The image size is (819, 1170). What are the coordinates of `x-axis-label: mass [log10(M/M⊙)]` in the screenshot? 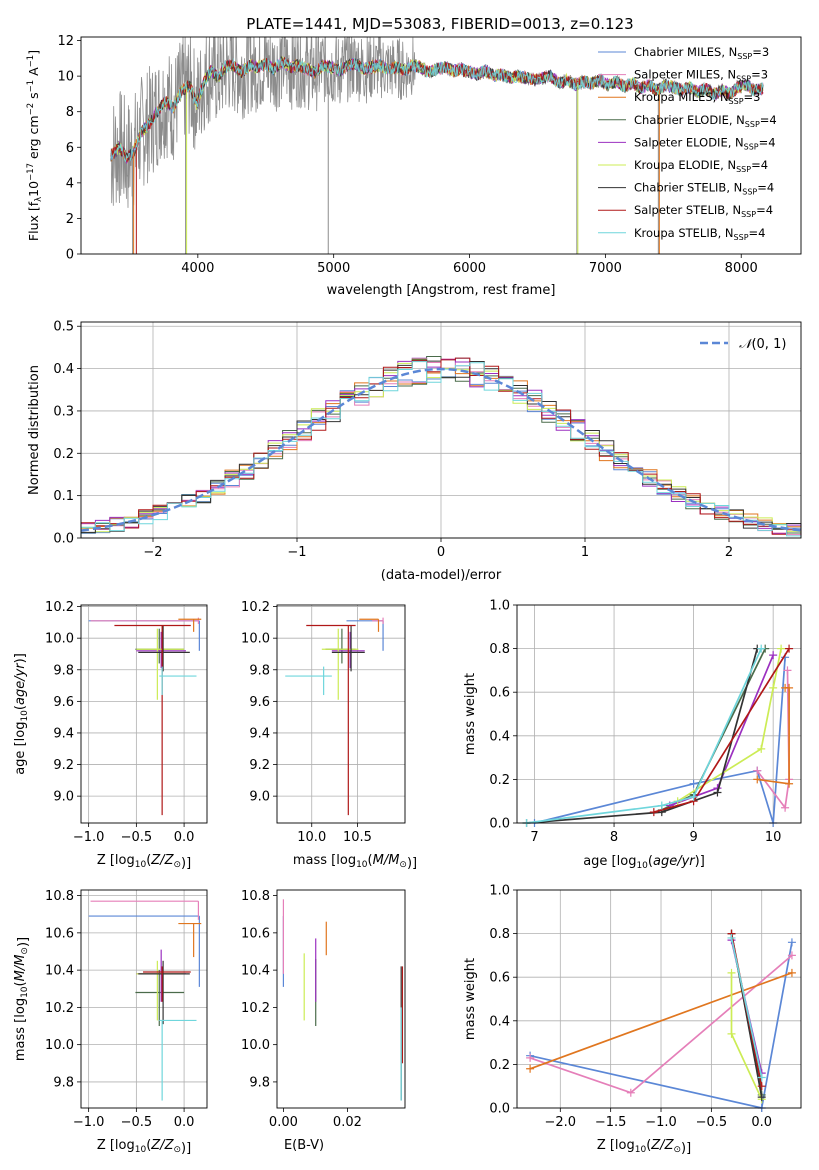 It's located at (355, 862).